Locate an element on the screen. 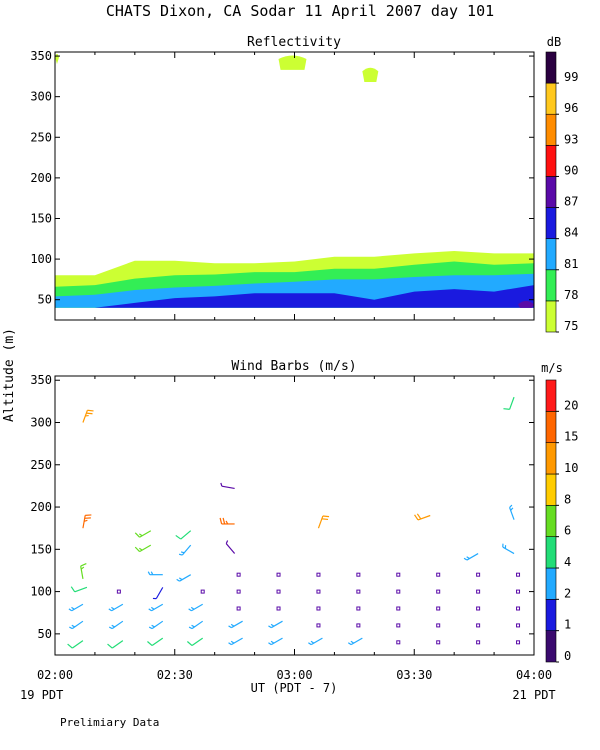 The image size is (600, 750). colorbar-label: 1 is located at coordinates (567, 625).